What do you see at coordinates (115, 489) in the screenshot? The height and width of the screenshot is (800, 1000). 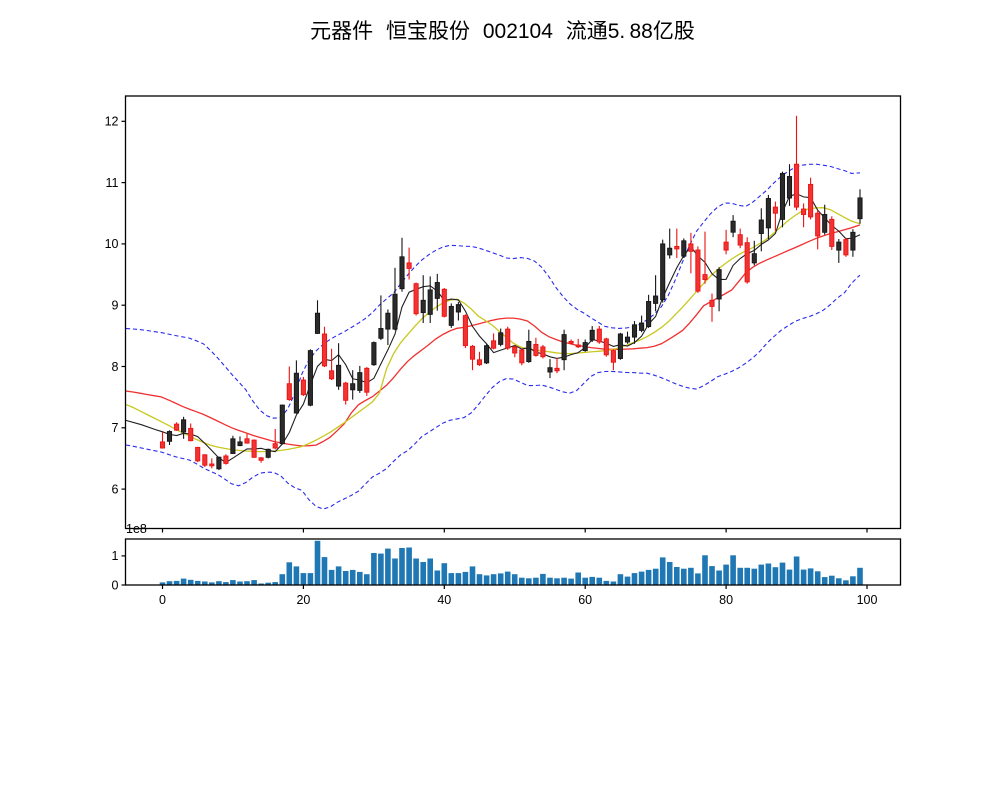 I see `svg-text: 6` at bounding box center [115, 489].